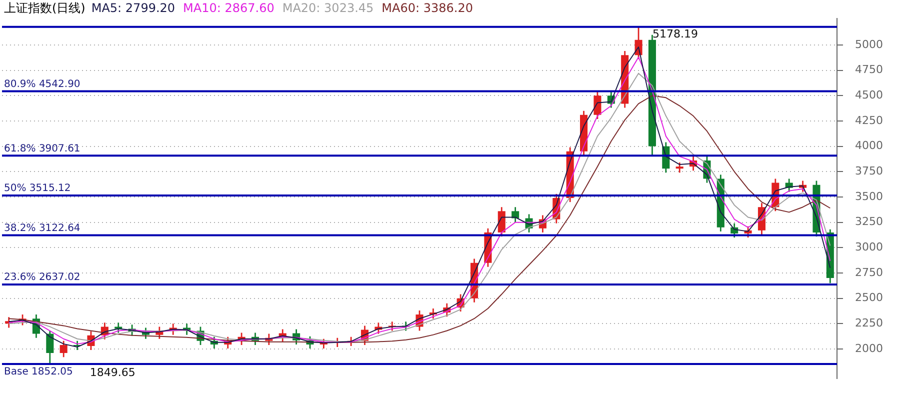  I want to click on y-tick-label: 2750, so click(869, 272).